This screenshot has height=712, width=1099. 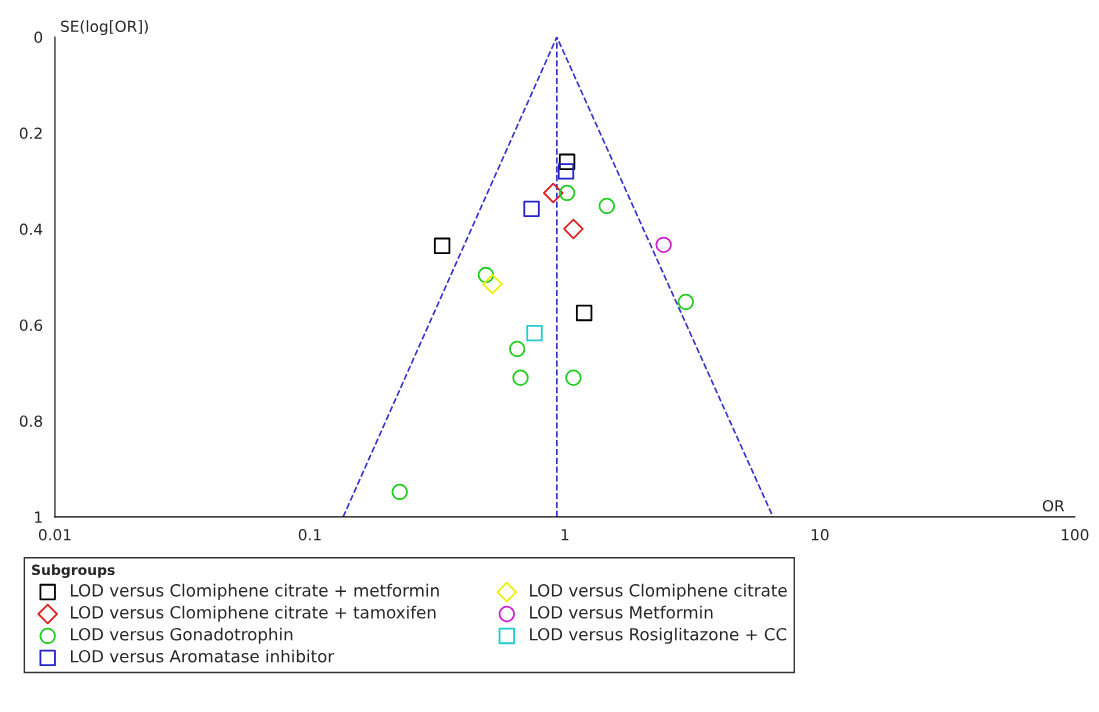 What do you see at coordinates (31, 421) in the screenshot?
I see `y-tick-label: 0.8` at bounding box center [31, 421].